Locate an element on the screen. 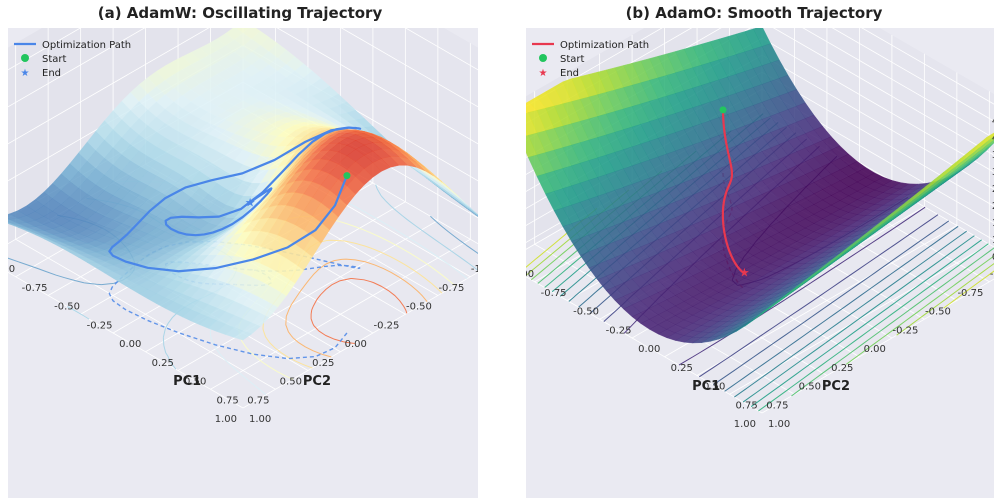  pb-z-tick-label: 0.5 is located at coordinates (993, 257).